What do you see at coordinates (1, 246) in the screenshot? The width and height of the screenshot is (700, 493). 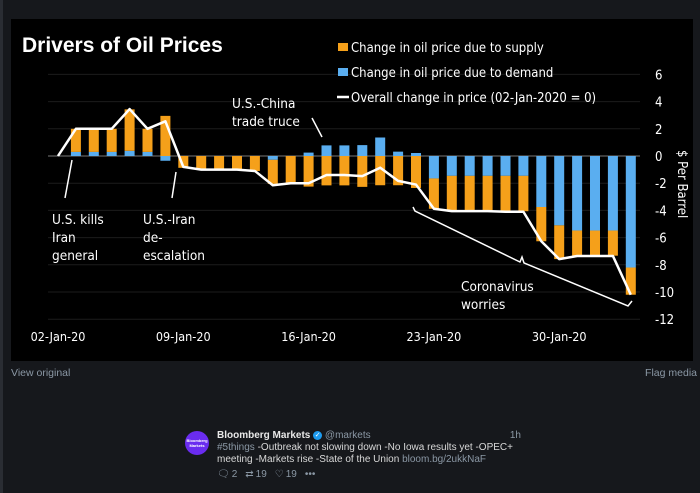 I see `window-edge` at bounding box center [1, 246].